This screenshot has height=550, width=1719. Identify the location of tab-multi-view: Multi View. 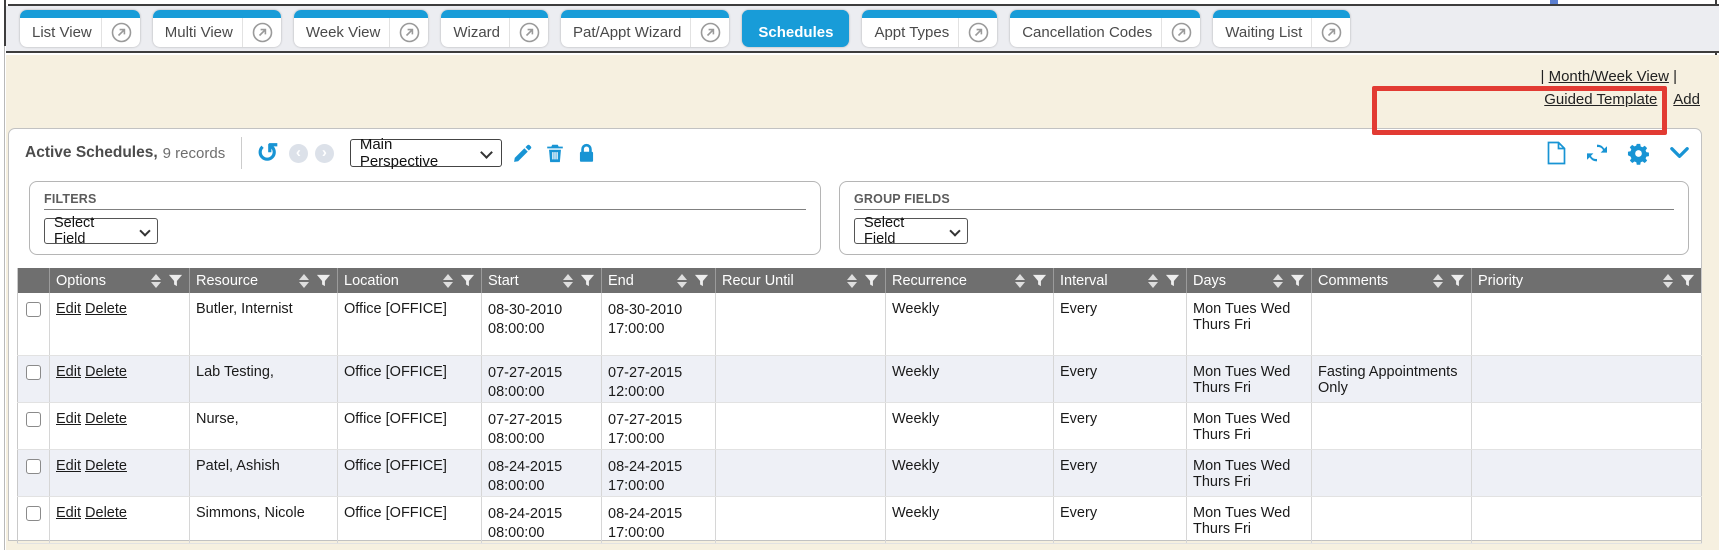
(216, 28).